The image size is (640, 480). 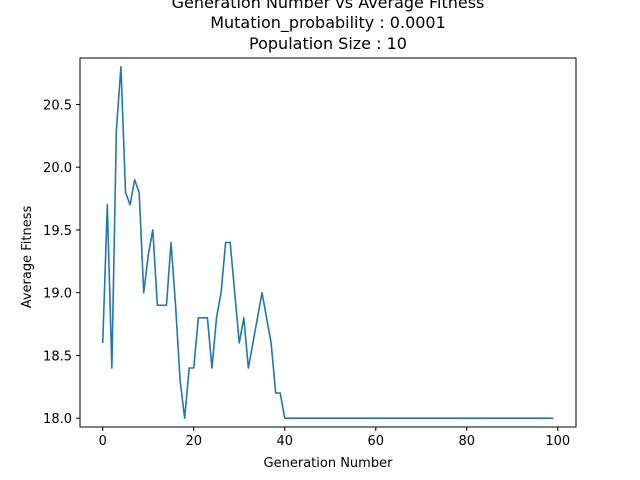 I want to click on x-axis: 0 20 40 60 80 100, so click(x=334, y=438).